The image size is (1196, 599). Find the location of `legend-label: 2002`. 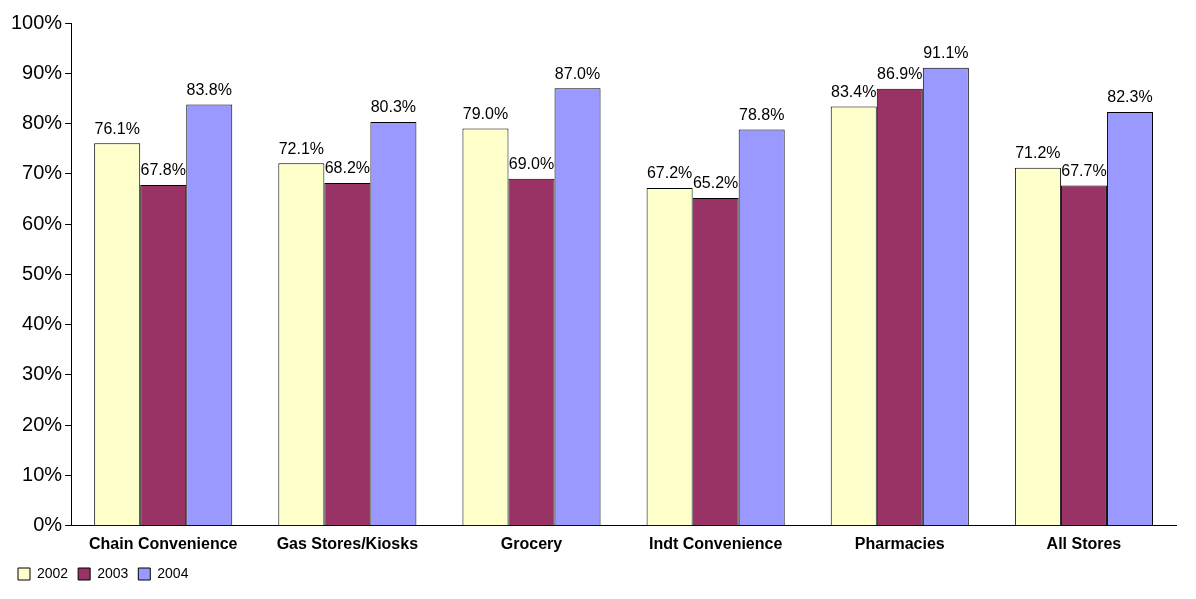

legend-label: 2002 is located at coordinates (53, 572).